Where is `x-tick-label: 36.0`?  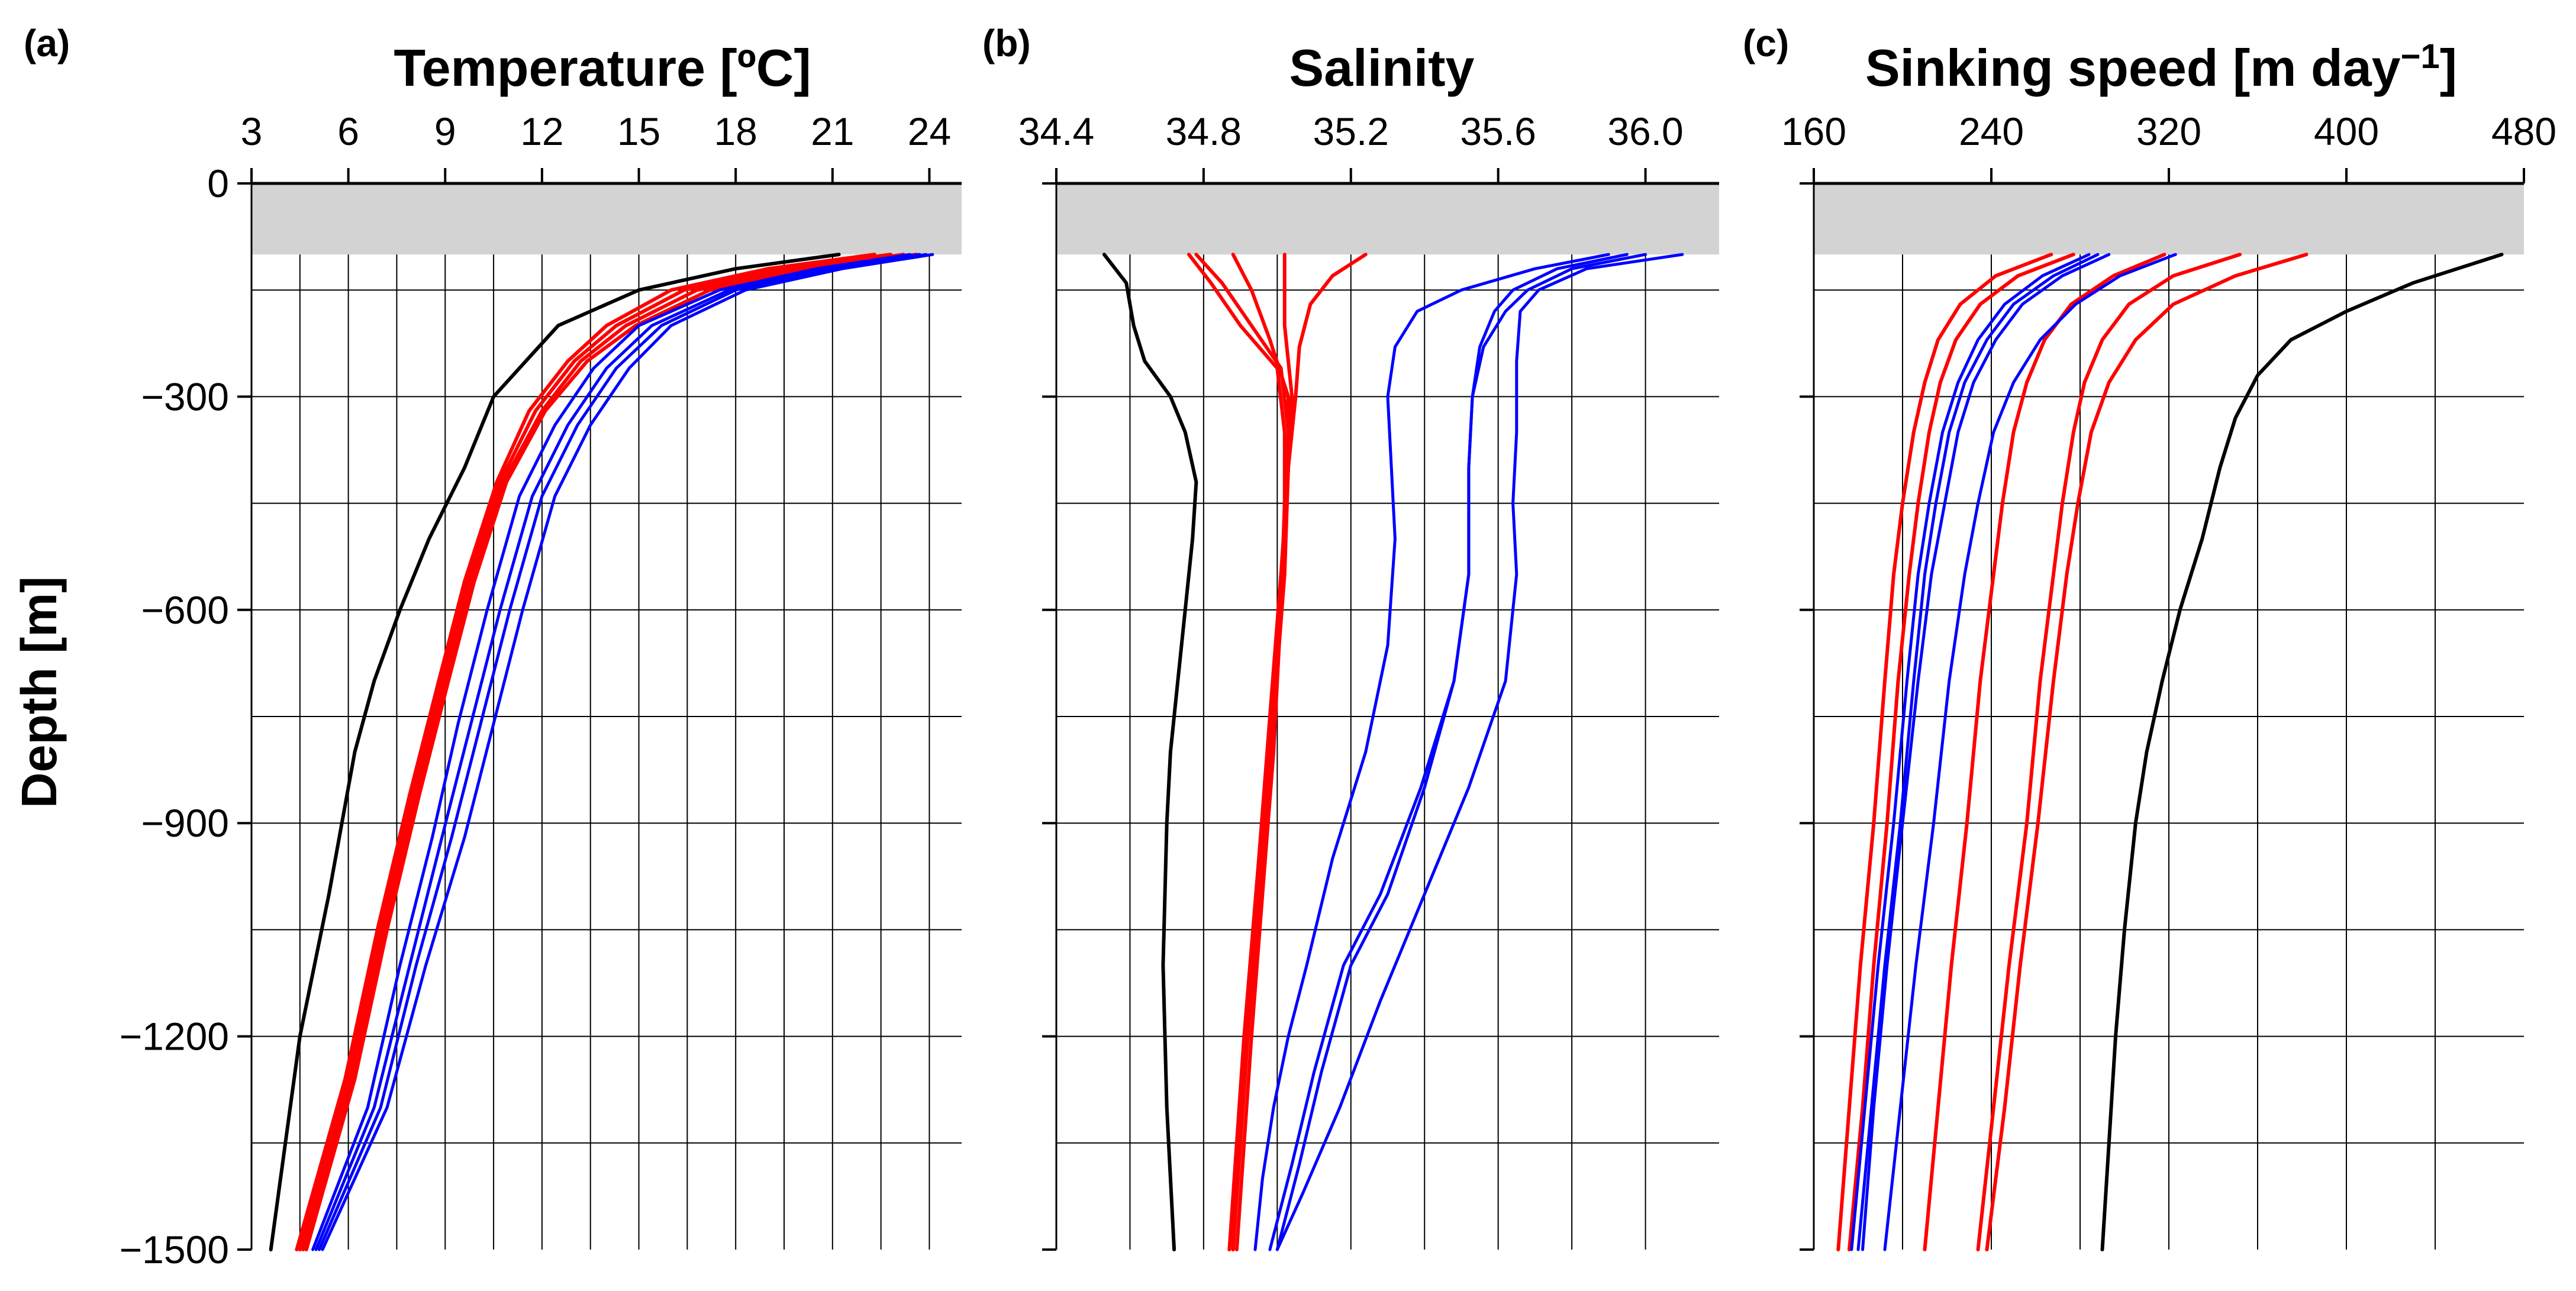 x-tick-label: 36.0 is located at coordinates (1645, 131).